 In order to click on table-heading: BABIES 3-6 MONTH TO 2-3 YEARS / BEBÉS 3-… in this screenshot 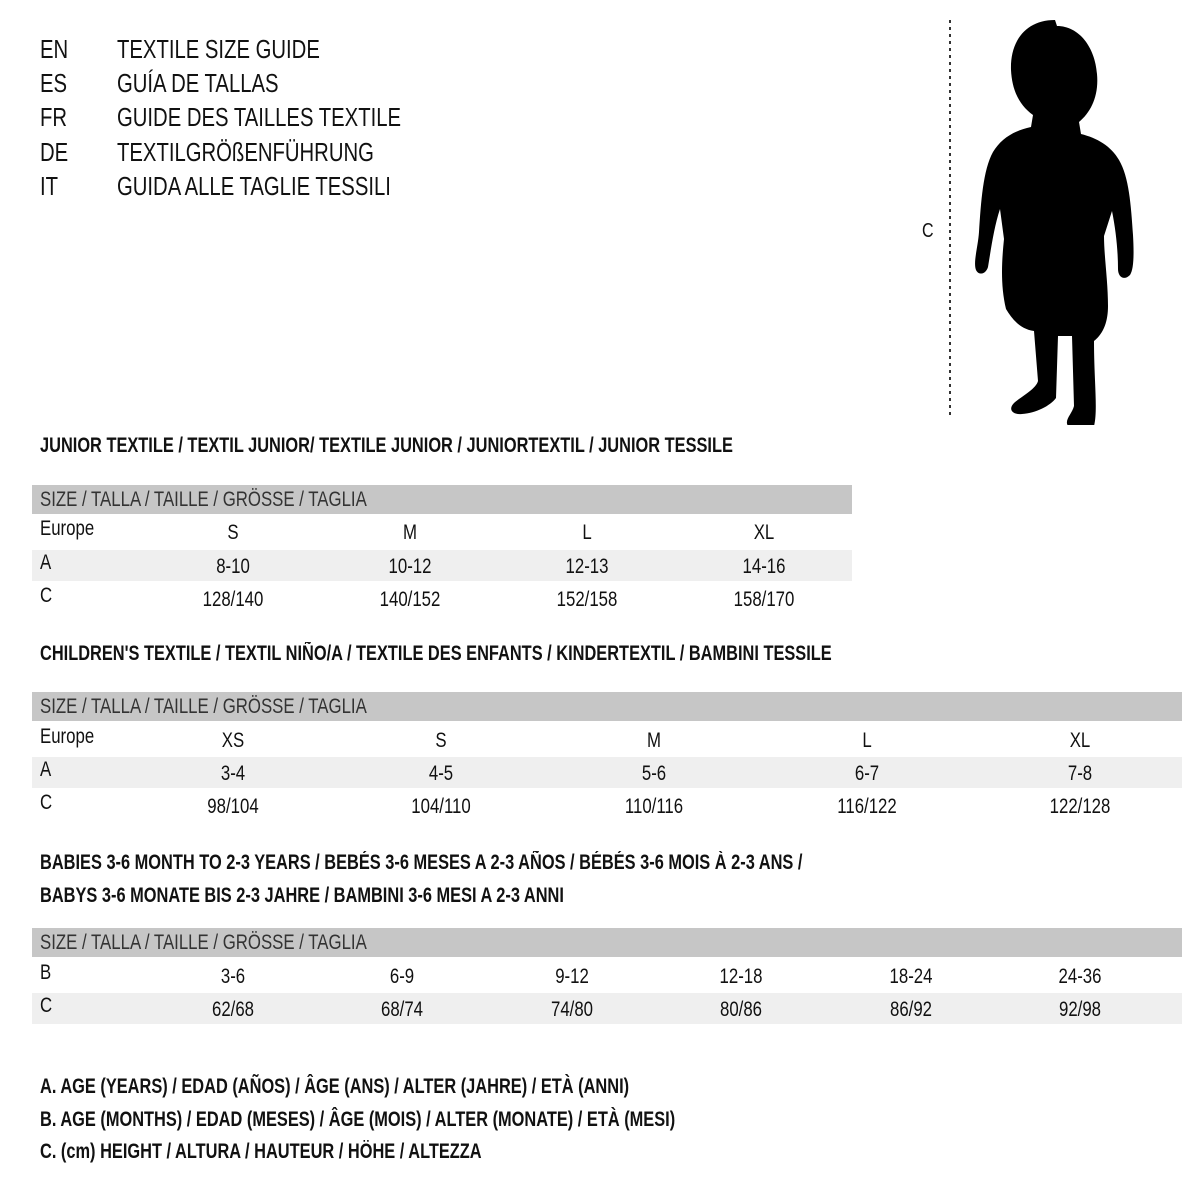, I will do `click(421, 862)`.